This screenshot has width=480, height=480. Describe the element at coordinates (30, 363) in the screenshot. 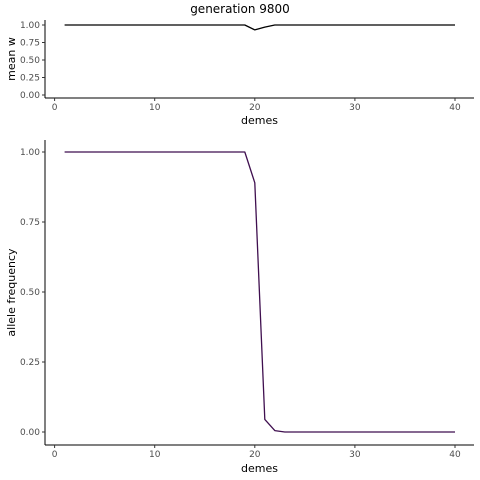

I see `allele-frequency-y-tick-label: 0.25` at that location.